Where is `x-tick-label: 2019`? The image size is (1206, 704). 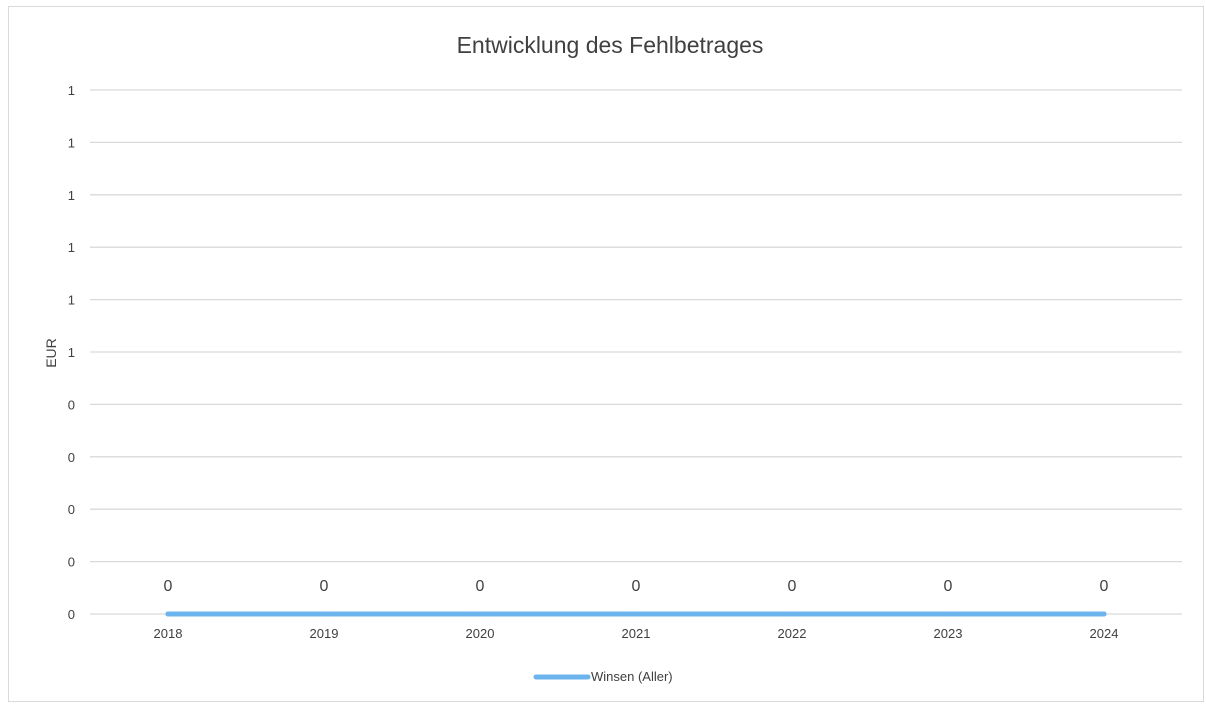 x-tick-label: 2019 is located at coordinates (324, 633).